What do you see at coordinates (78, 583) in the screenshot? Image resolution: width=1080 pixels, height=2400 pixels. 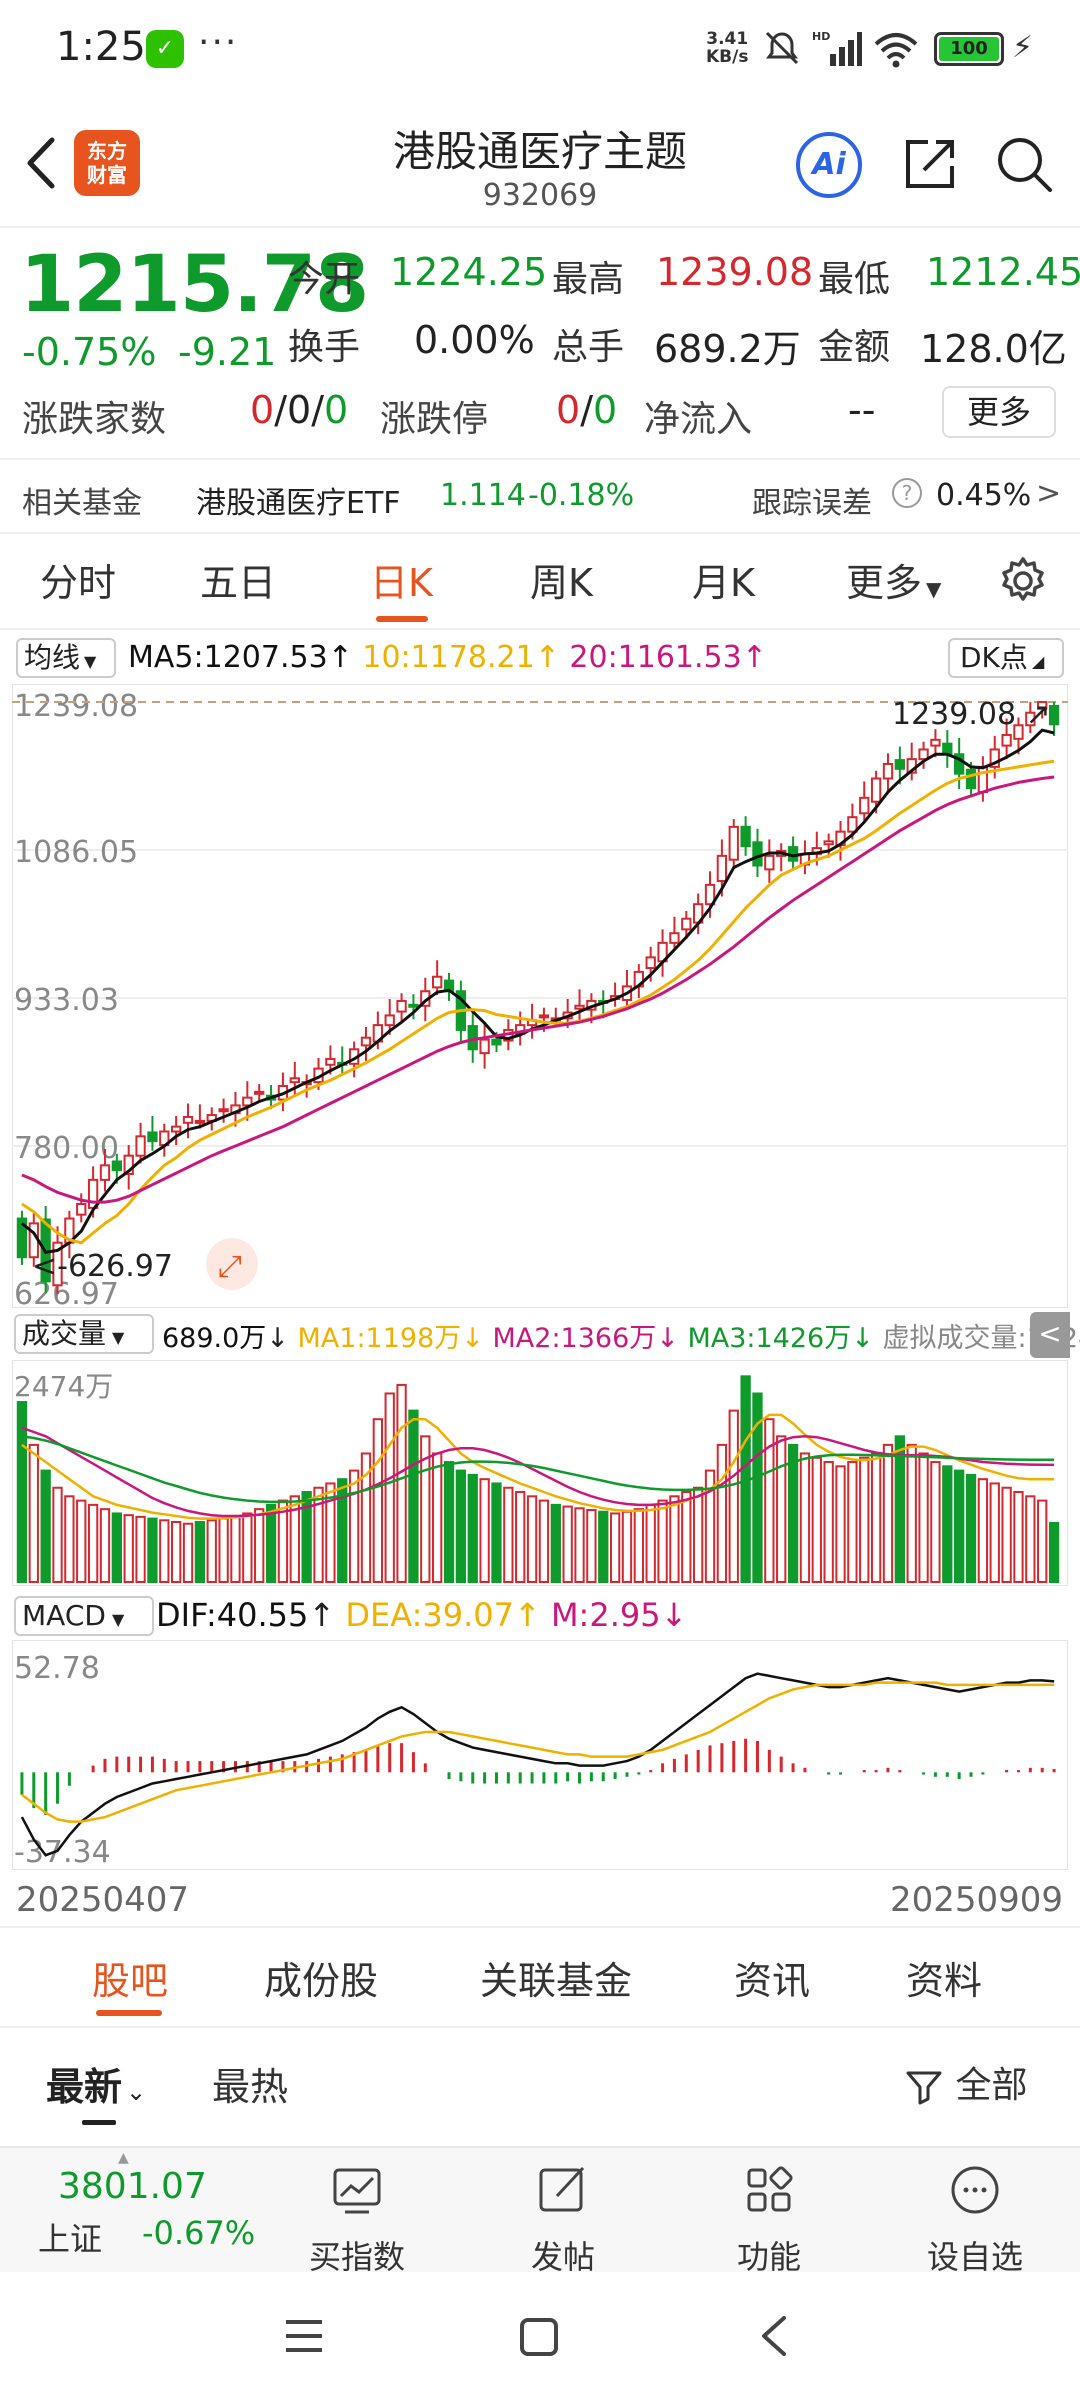 I see `tab-intraday: 分时` at bounding box center [78, 583].